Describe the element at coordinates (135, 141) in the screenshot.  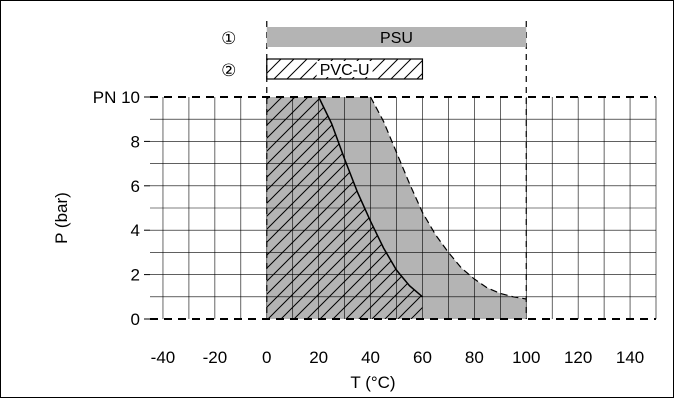
I see `y-tick-label: 8` at that location.